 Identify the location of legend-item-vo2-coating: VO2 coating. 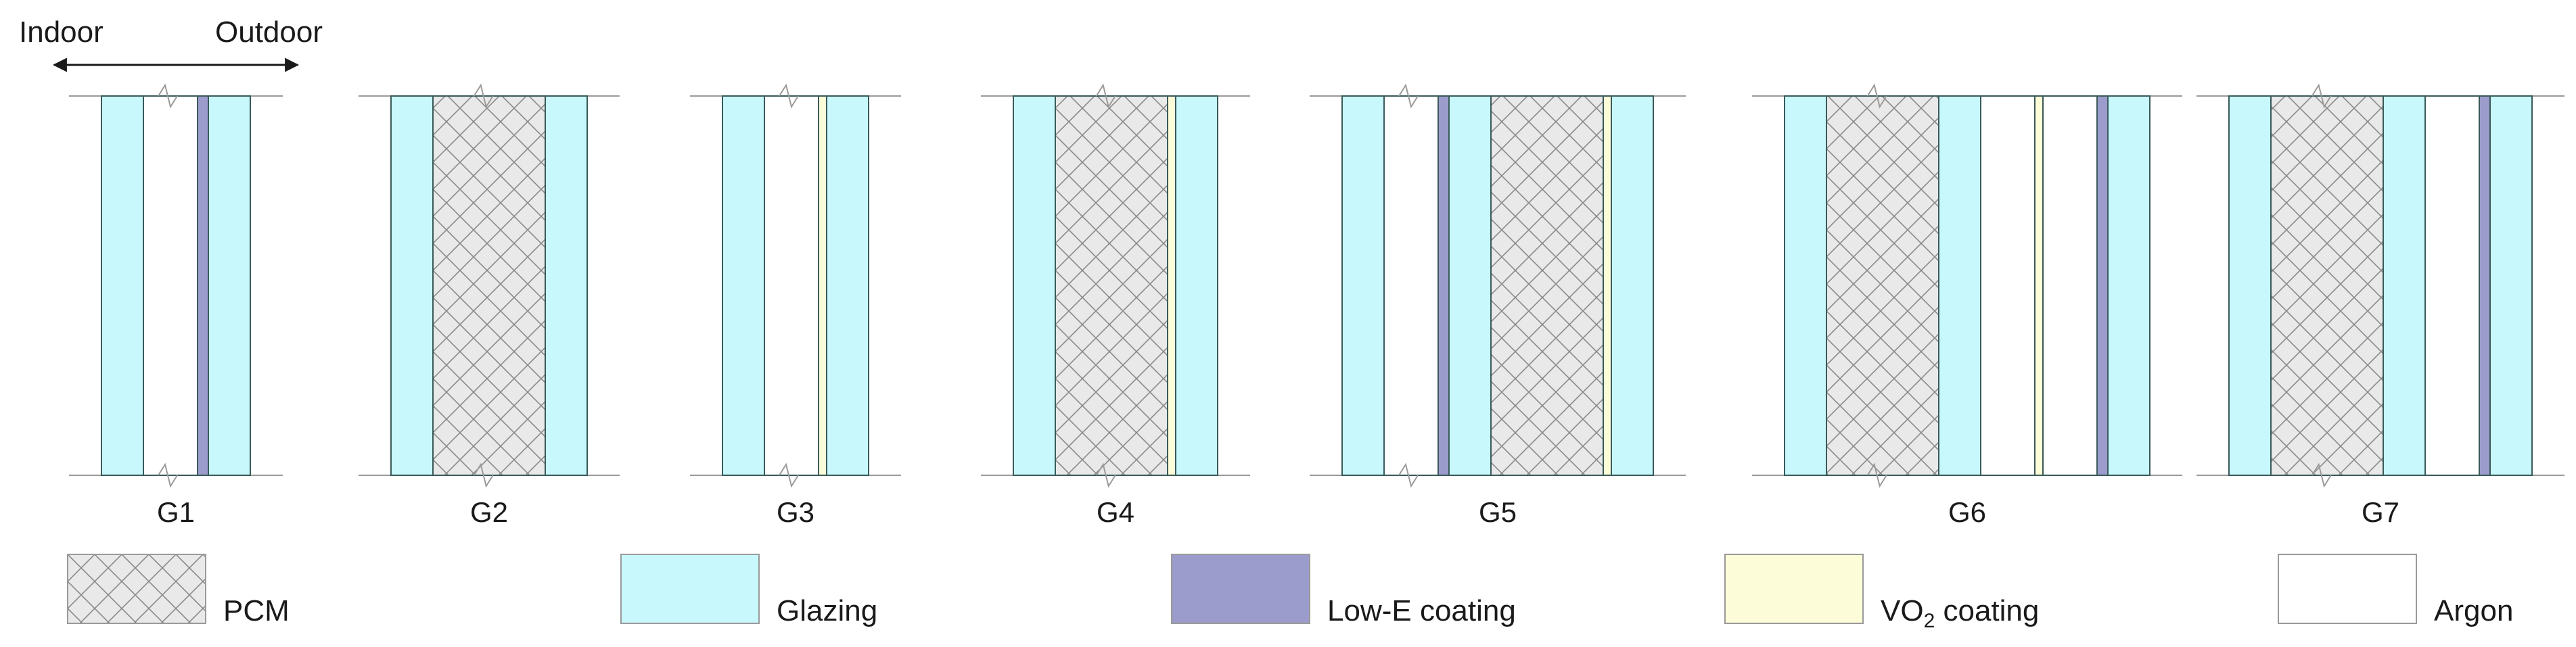
(1881, 593).